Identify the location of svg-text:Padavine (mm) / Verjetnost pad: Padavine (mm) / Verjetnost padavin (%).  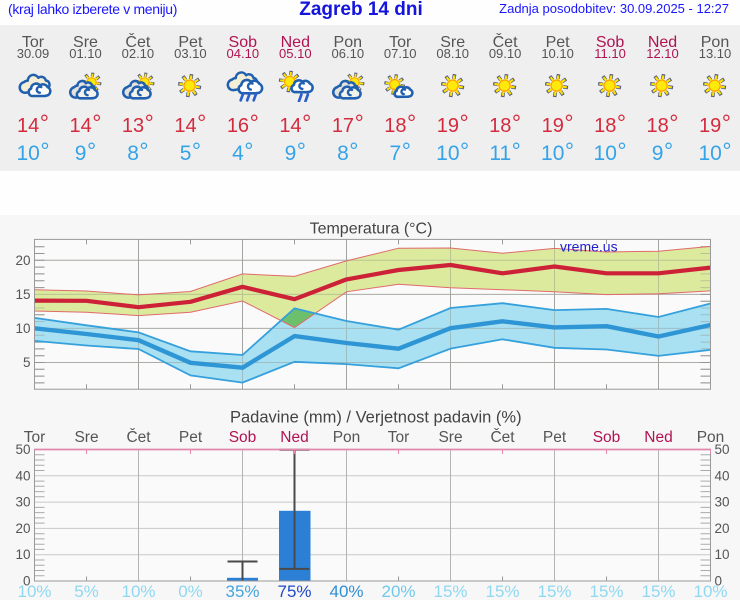
(376, 417).